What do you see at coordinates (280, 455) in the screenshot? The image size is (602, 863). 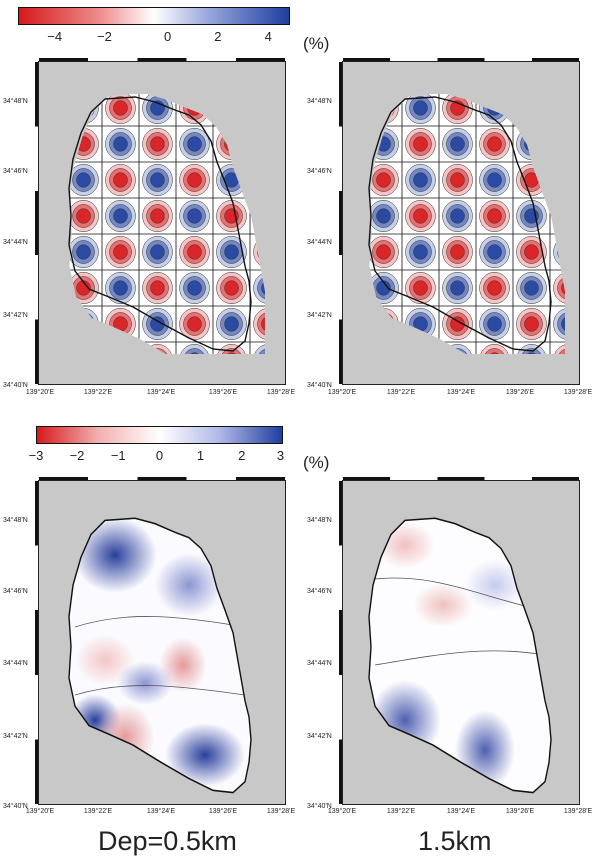 I see `colorbar-tick: 3` at bounding box center [280, 455].